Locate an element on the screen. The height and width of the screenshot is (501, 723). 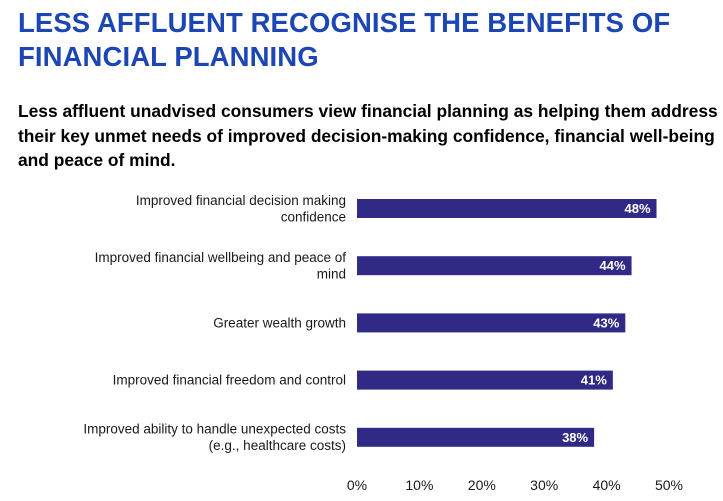
category-label: Improved financial freedom and control is located at coordinates (229, 380).